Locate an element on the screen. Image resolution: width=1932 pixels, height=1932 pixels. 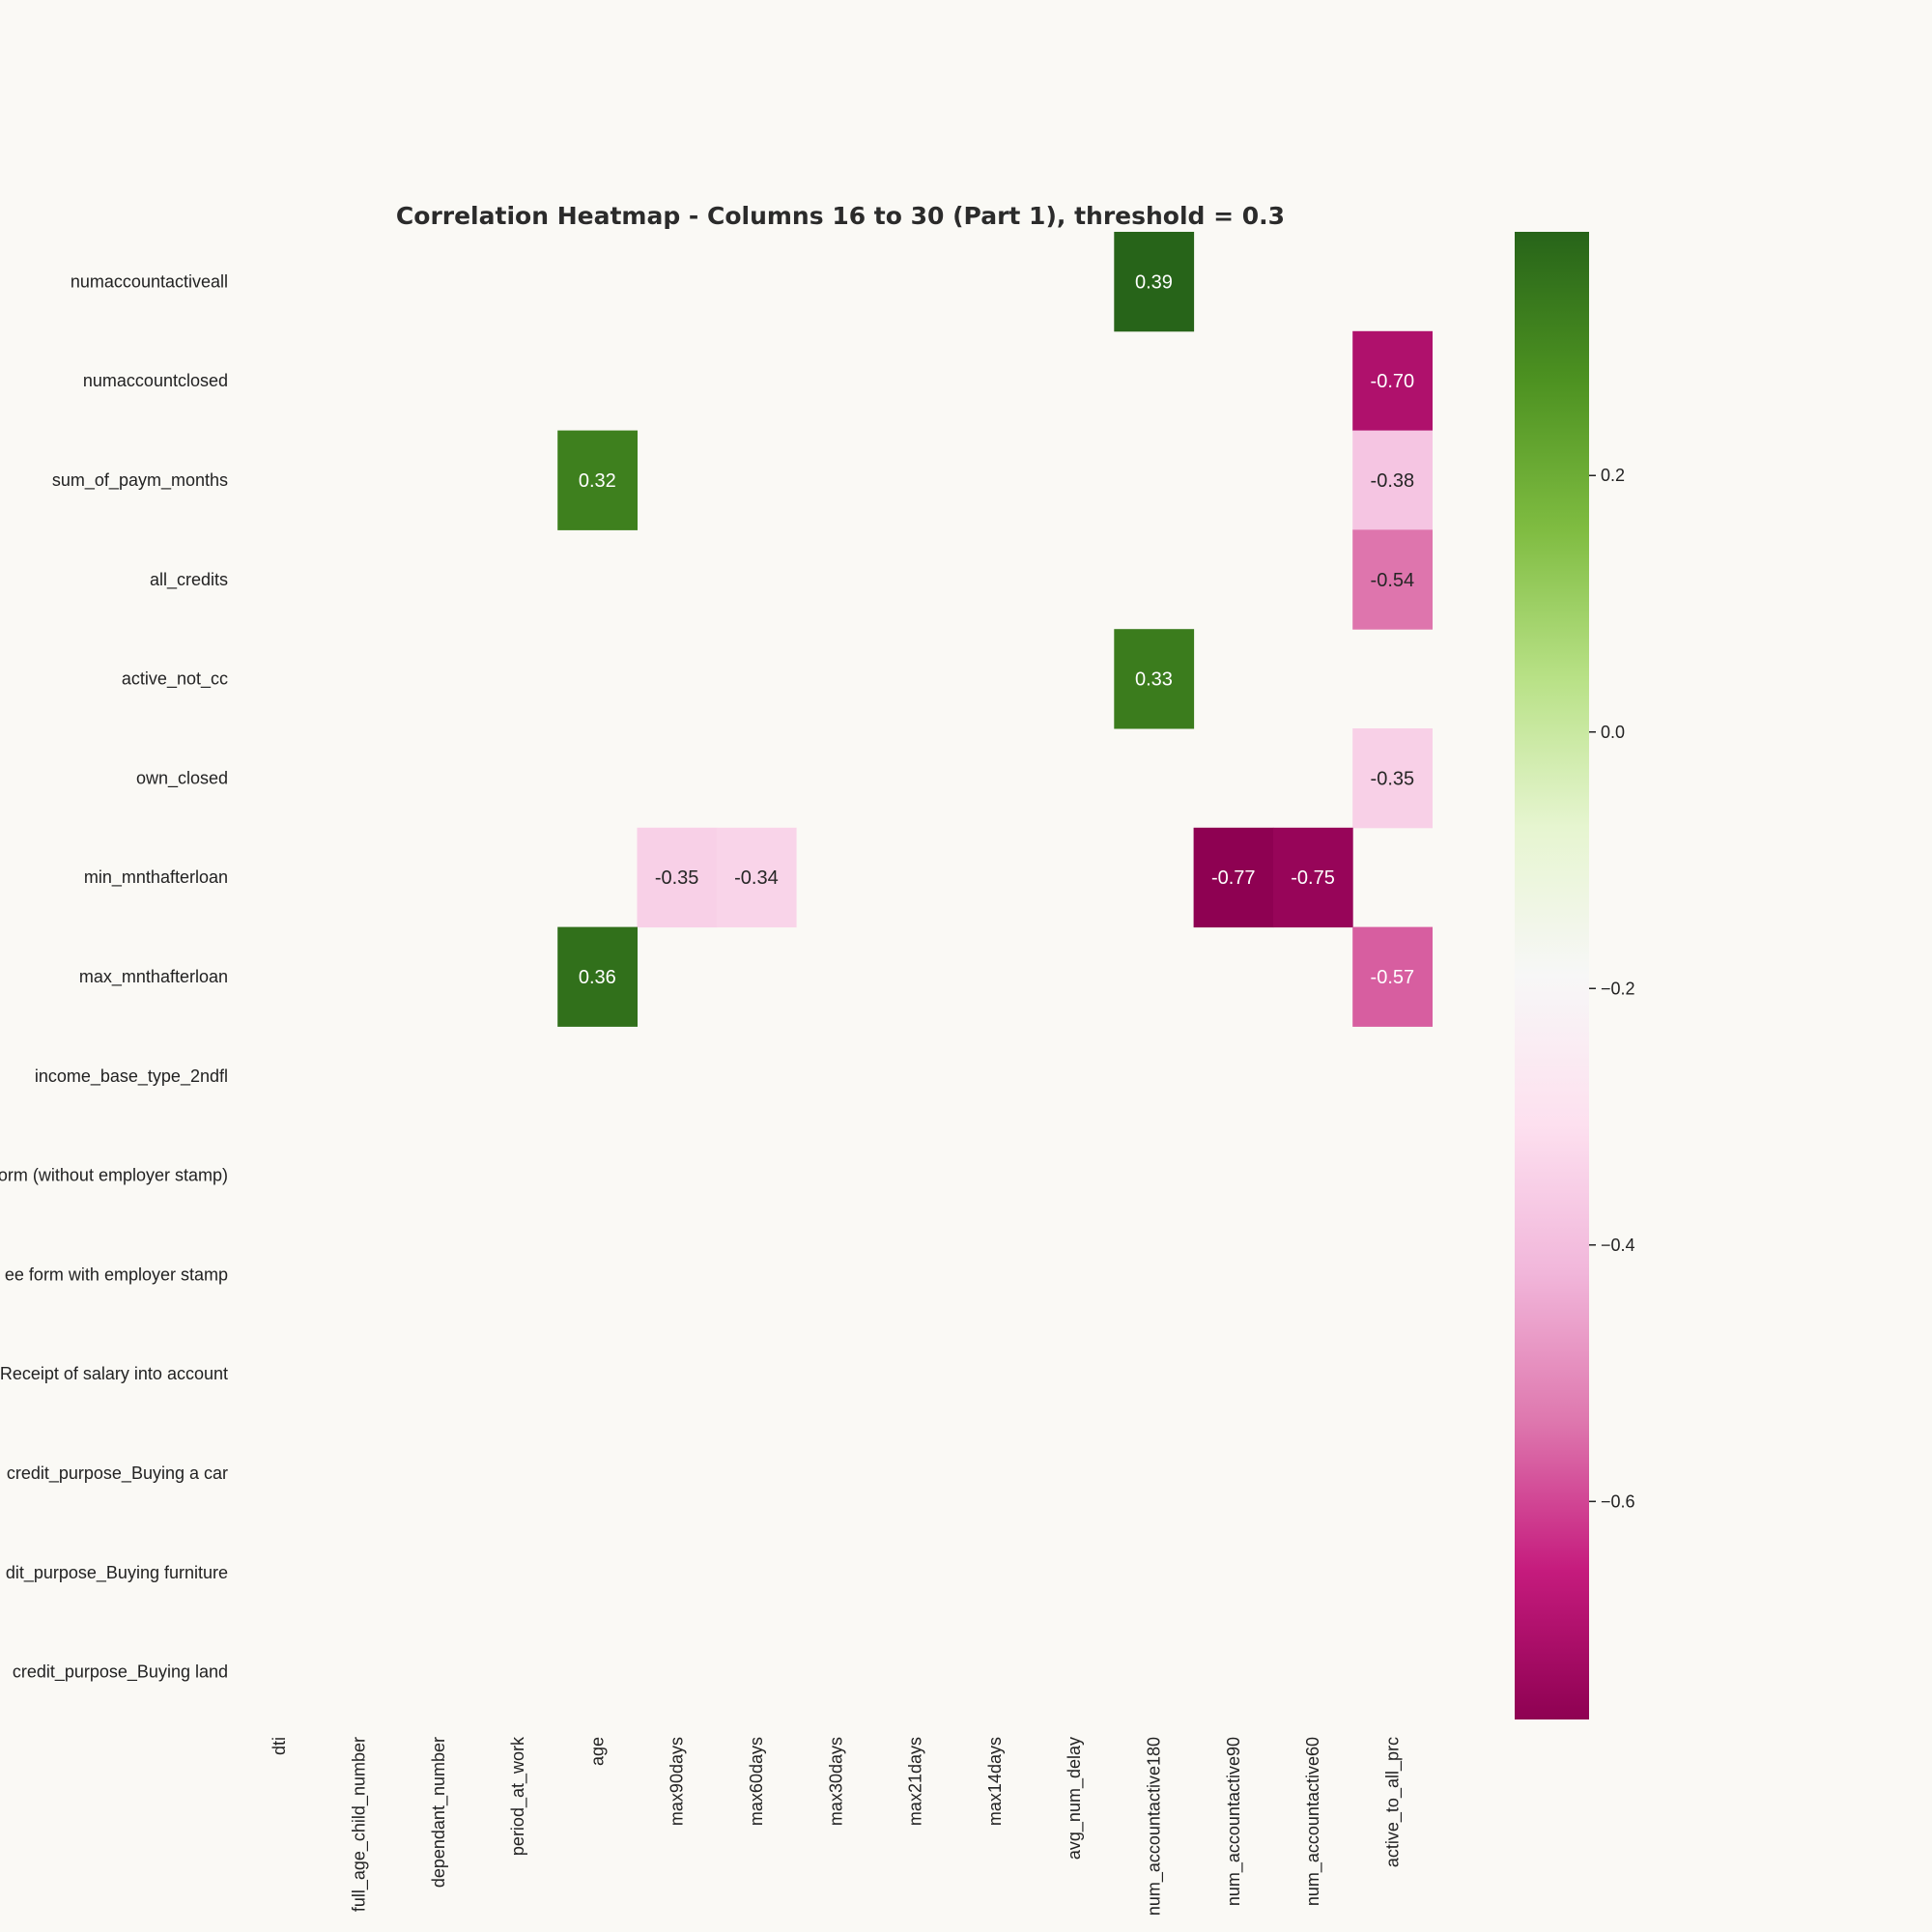
row-label: sum_of_paym_months is located at coordinates (140, 480).